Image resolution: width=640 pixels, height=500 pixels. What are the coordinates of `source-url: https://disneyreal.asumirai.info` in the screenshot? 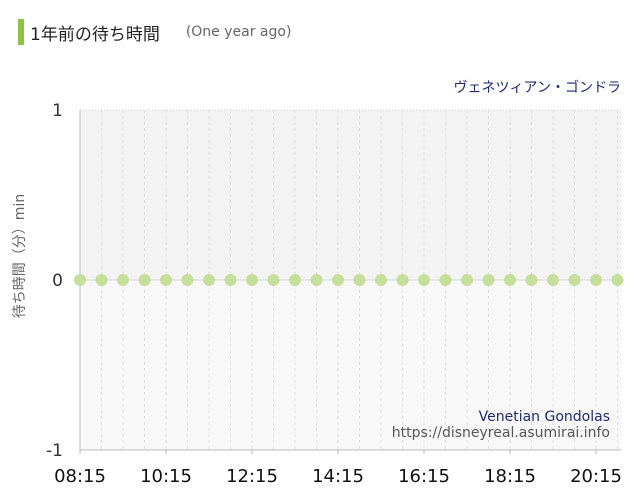 It's located at (501, 433).